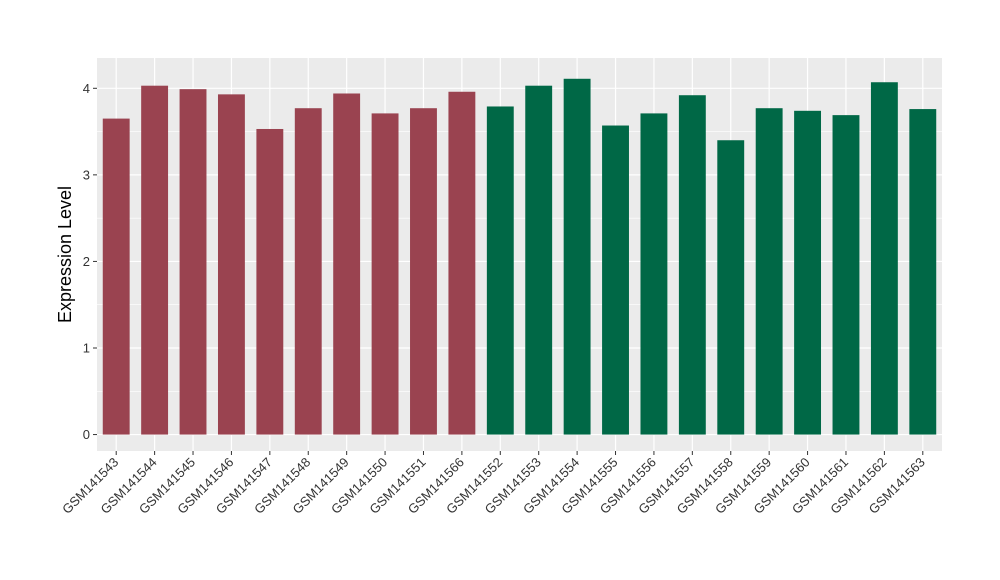 This screenshot has height=580, width=1000. What do you see at coordinates (385, 274) in the screenshot?
I see `bar-GSM141550` at bounding box center [385, 274].